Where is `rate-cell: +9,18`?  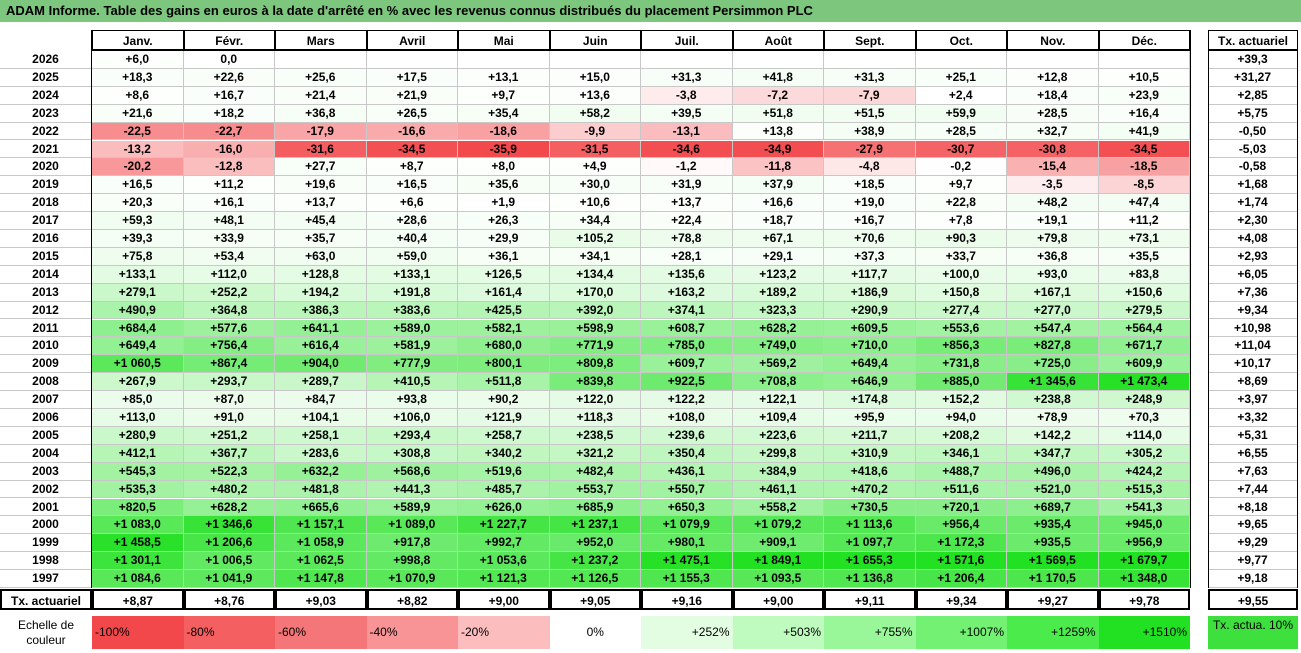 rate-cell: +9,18 is located at coordinates (1253, 579).